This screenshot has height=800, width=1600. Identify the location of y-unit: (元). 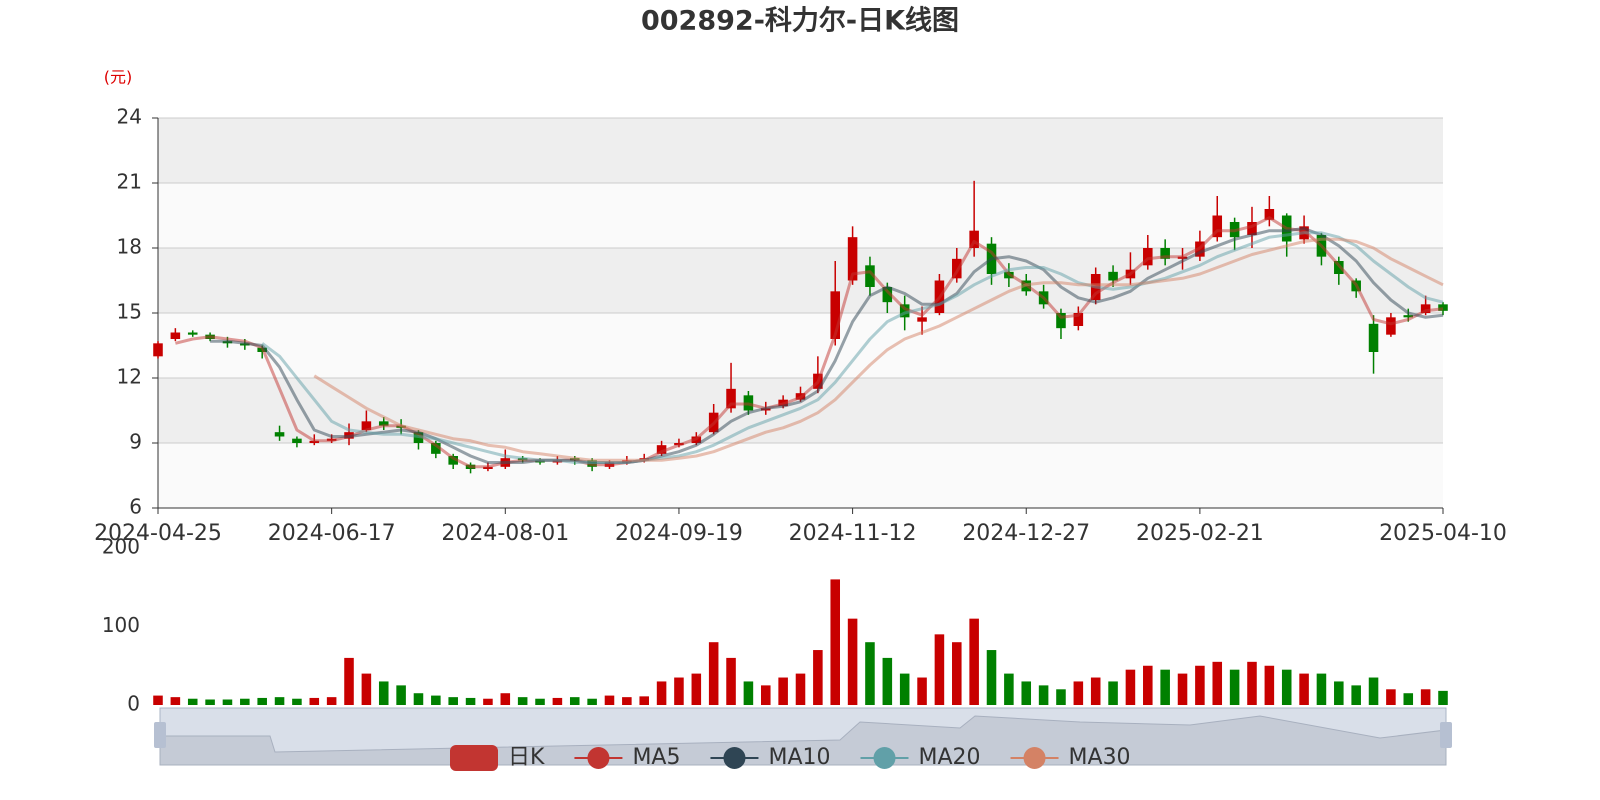
(118, 77).